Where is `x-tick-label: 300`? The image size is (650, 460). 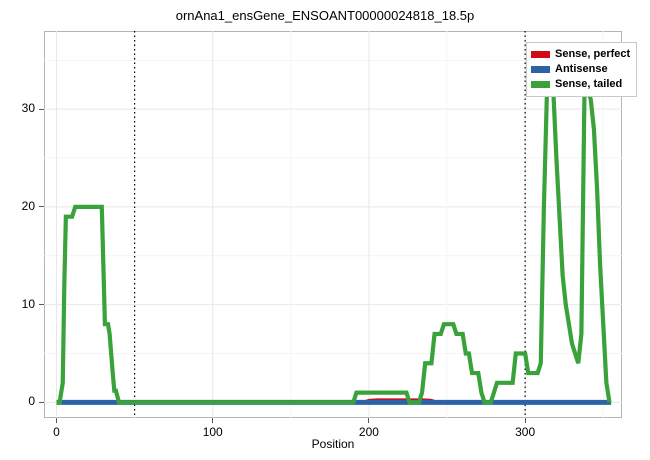 x-tick-label: 300 is located at coordinates (525, 432).